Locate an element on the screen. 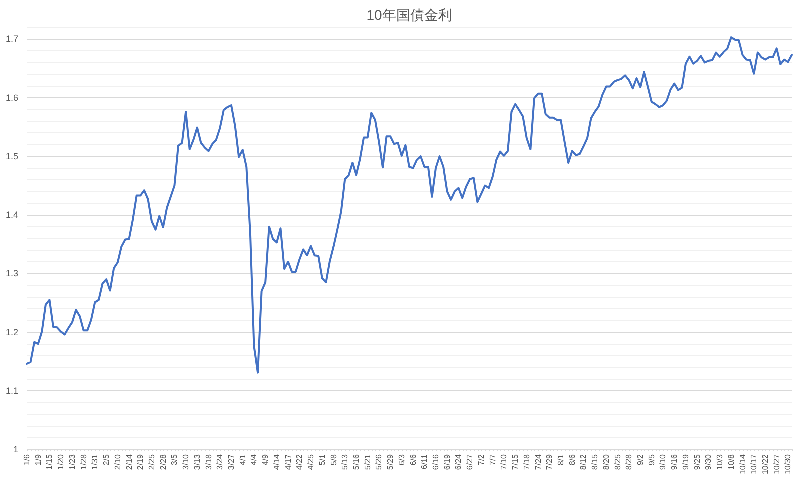  x-tick-label: 3/13 is located at coordinates (197, 462).